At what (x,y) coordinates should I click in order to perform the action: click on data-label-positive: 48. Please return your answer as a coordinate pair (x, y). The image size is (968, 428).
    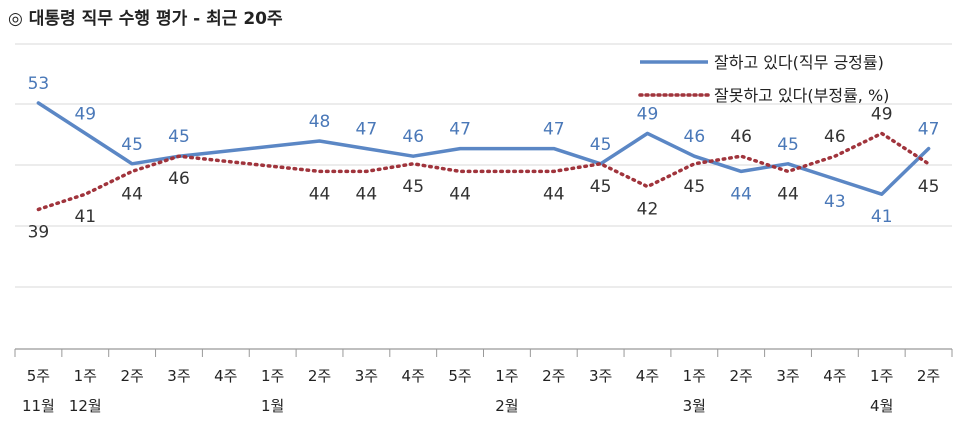
    Looking at the image, I should click on (320, 122).